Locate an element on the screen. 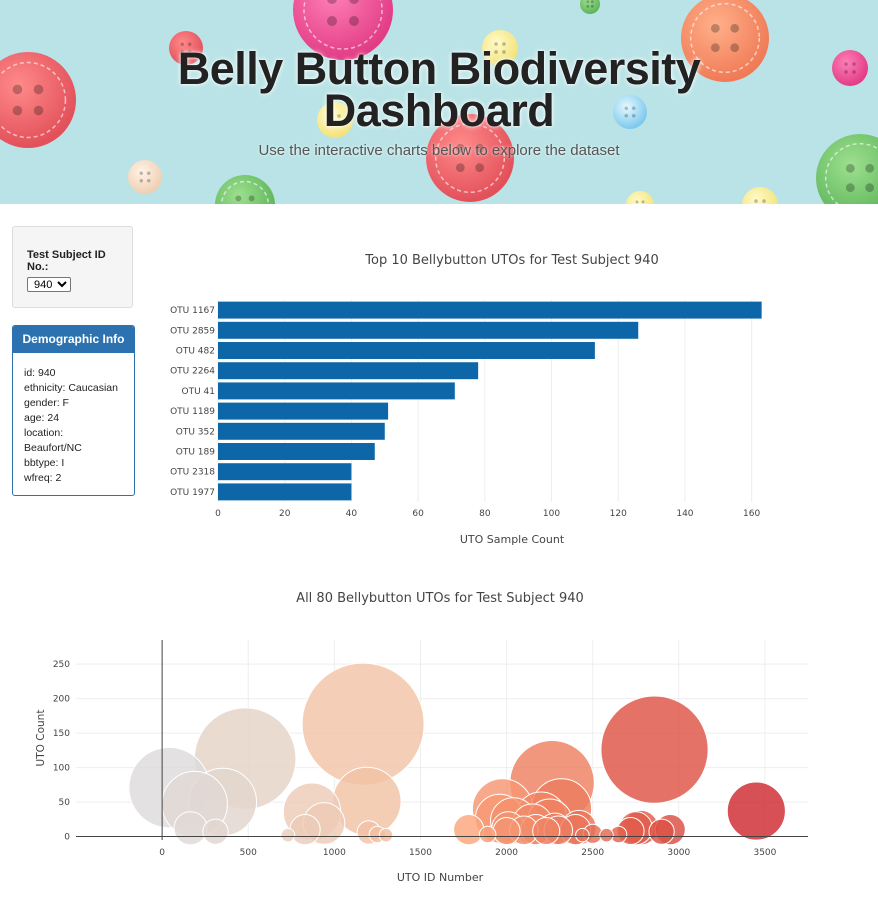  demo-line-id: id: 940 is located at coordinates (40, 373).